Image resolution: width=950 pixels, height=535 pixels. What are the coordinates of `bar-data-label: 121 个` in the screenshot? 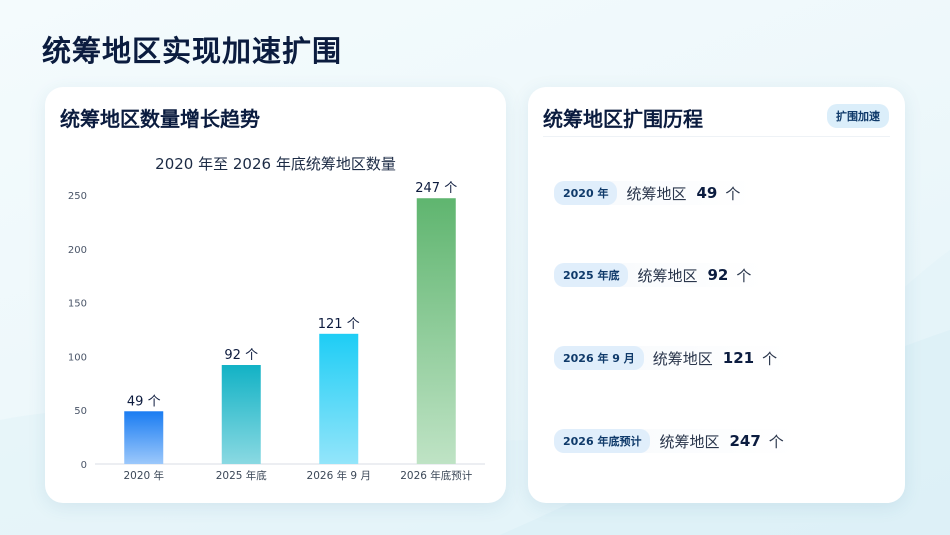 It's located at (339, 324).